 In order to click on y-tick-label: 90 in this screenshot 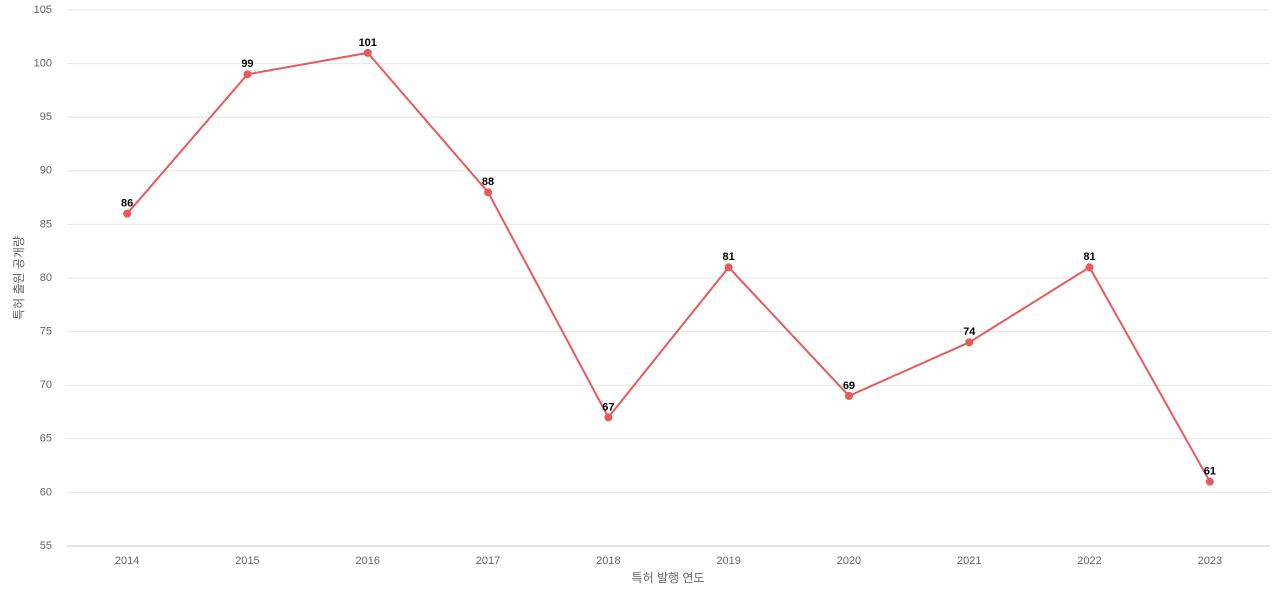, I will do `click(46, 171)`.